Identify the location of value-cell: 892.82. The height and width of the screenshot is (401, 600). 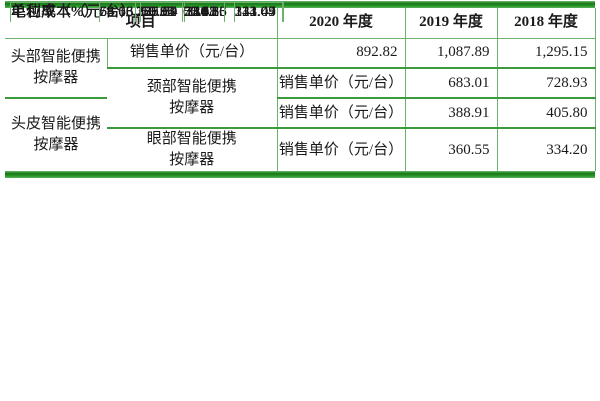
(341, 52).